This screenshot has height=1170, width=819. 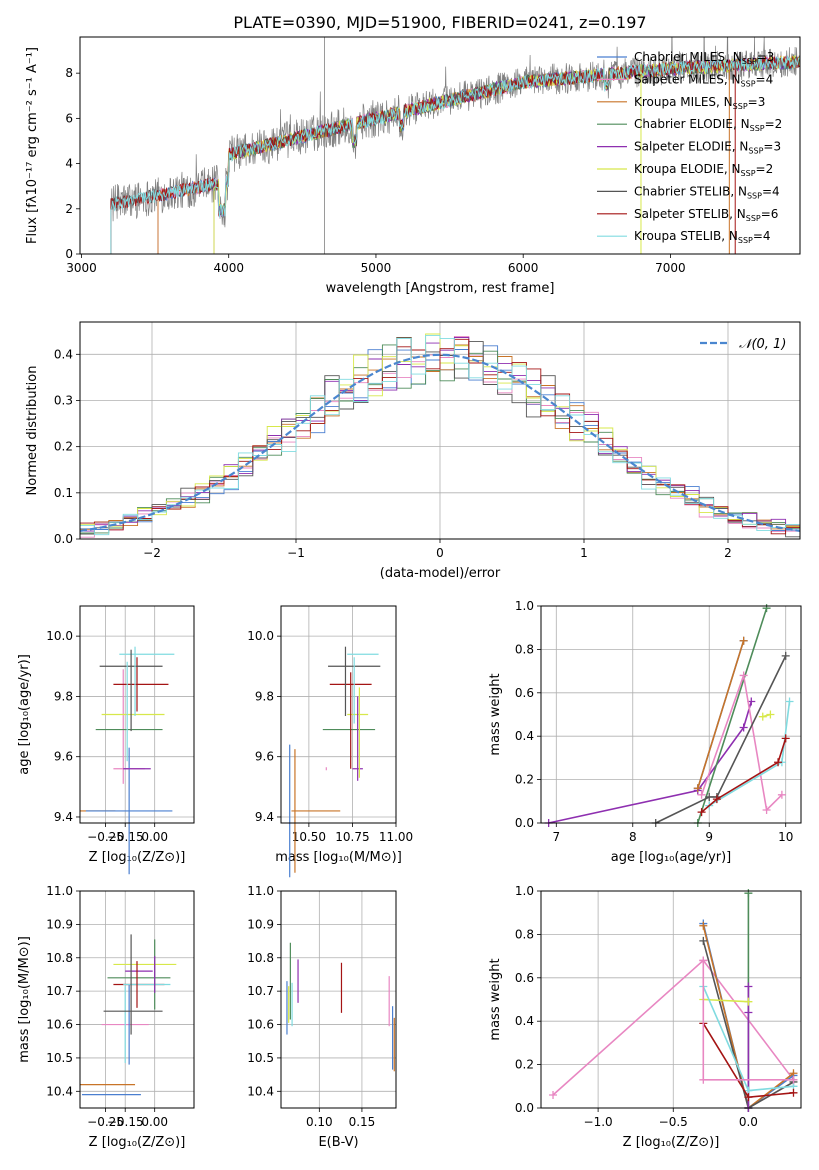 What do you see at coordinates (63, 493) in the screenshot?
I see `y-tick-label: 0.1` at bounding box center [63, 493].